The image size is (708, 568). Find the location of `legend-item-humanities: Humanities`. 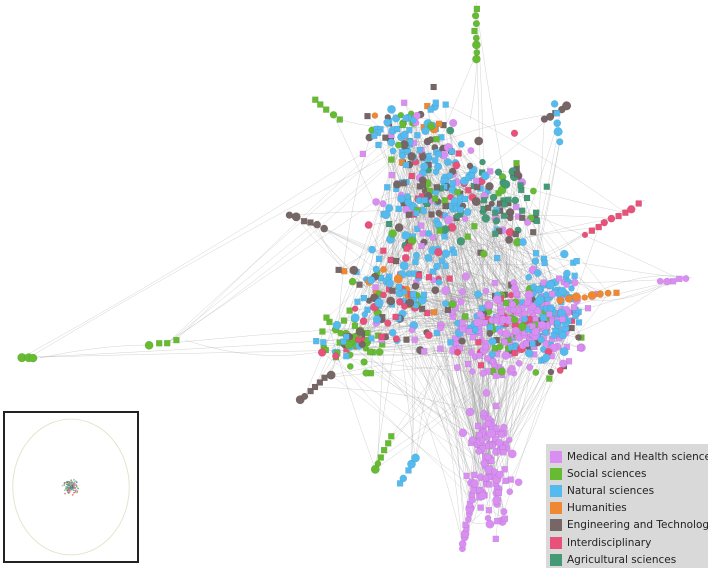

legend-item-humanities: Humanities is located at coordinates (629, 508).